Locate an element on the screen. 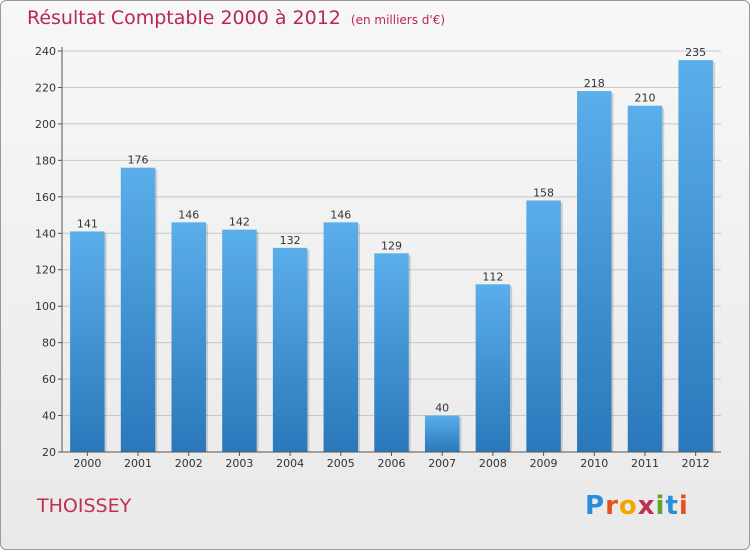 The height and width of the screenshot is (550, 750). logo-letter: r is located at coordinates (612, 506).